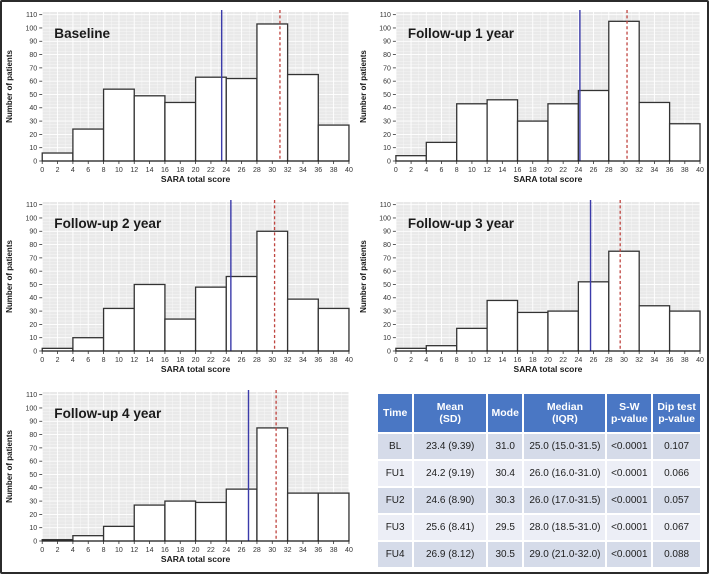 The width and height of the screenshot is (709, 574). What do you see at coordinates (450, 446) in the screenshot?
I see `table-cell: 23.4 (9.39)` at bounding box center [450, 446].